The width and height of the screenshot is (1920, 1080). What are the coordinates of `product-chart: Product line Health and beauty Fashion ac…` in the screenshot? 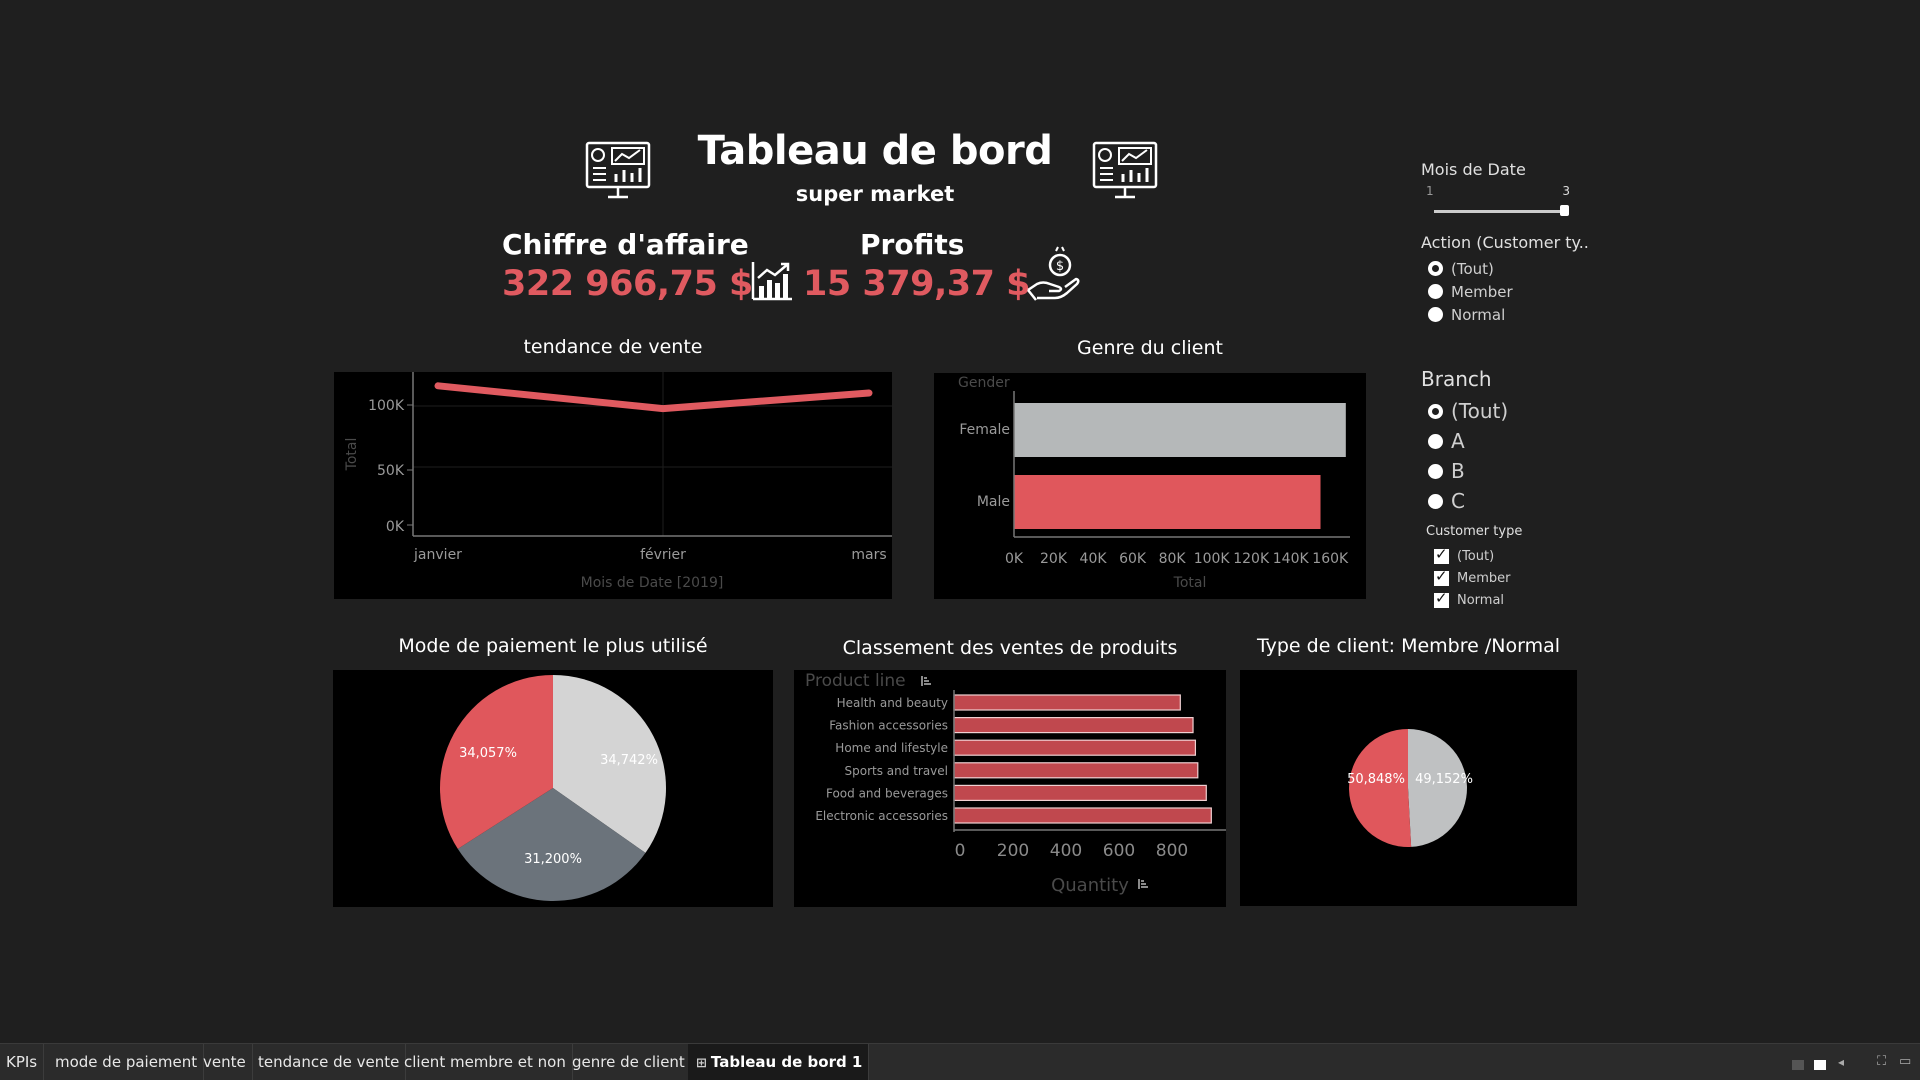 It's located at (1015, 783).